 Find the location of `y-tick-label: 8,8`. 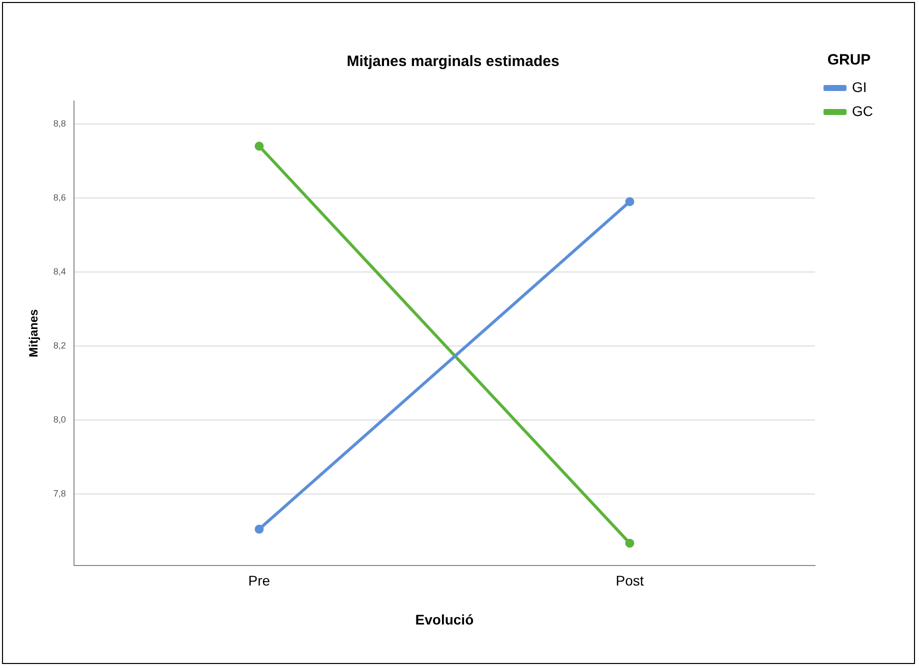

y-tick-label: 8,8 is located at coordinates (59, 123).